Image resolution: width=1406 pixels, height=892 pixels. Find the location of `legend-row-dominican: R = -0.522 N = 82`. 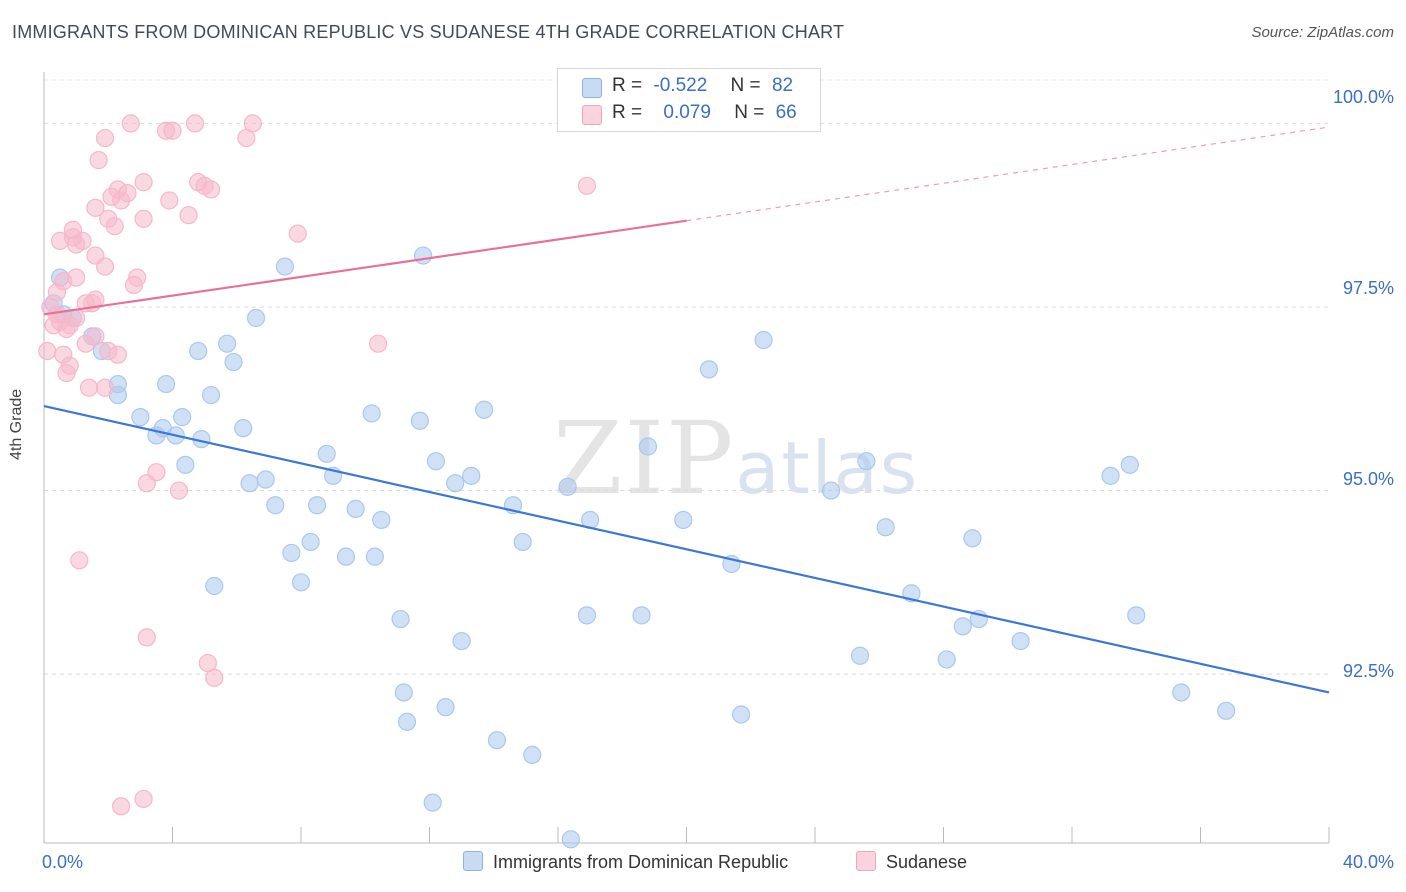

legend-row-dominican: R = -0.522 N = 82 is located at coordinates (688, 86).